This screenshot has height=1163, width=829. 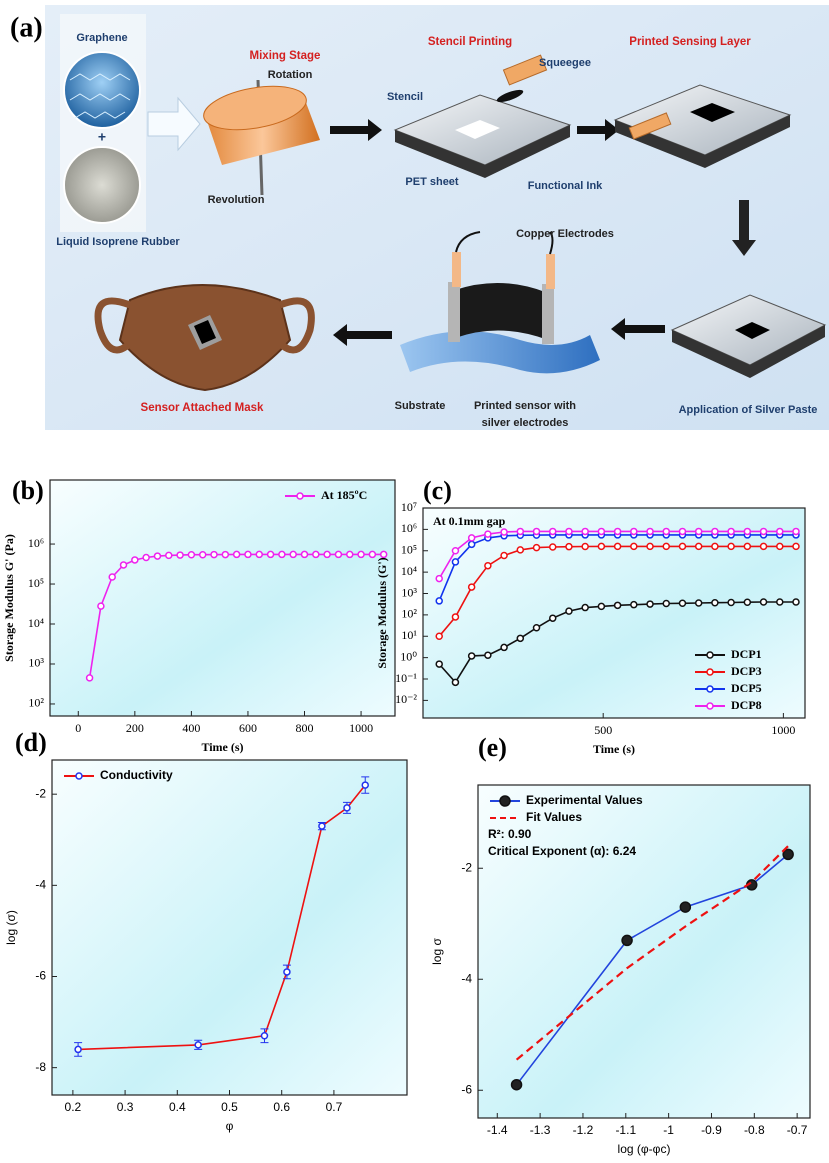 I want to click on x-tick-label: 0, so click(x=78, y=728).